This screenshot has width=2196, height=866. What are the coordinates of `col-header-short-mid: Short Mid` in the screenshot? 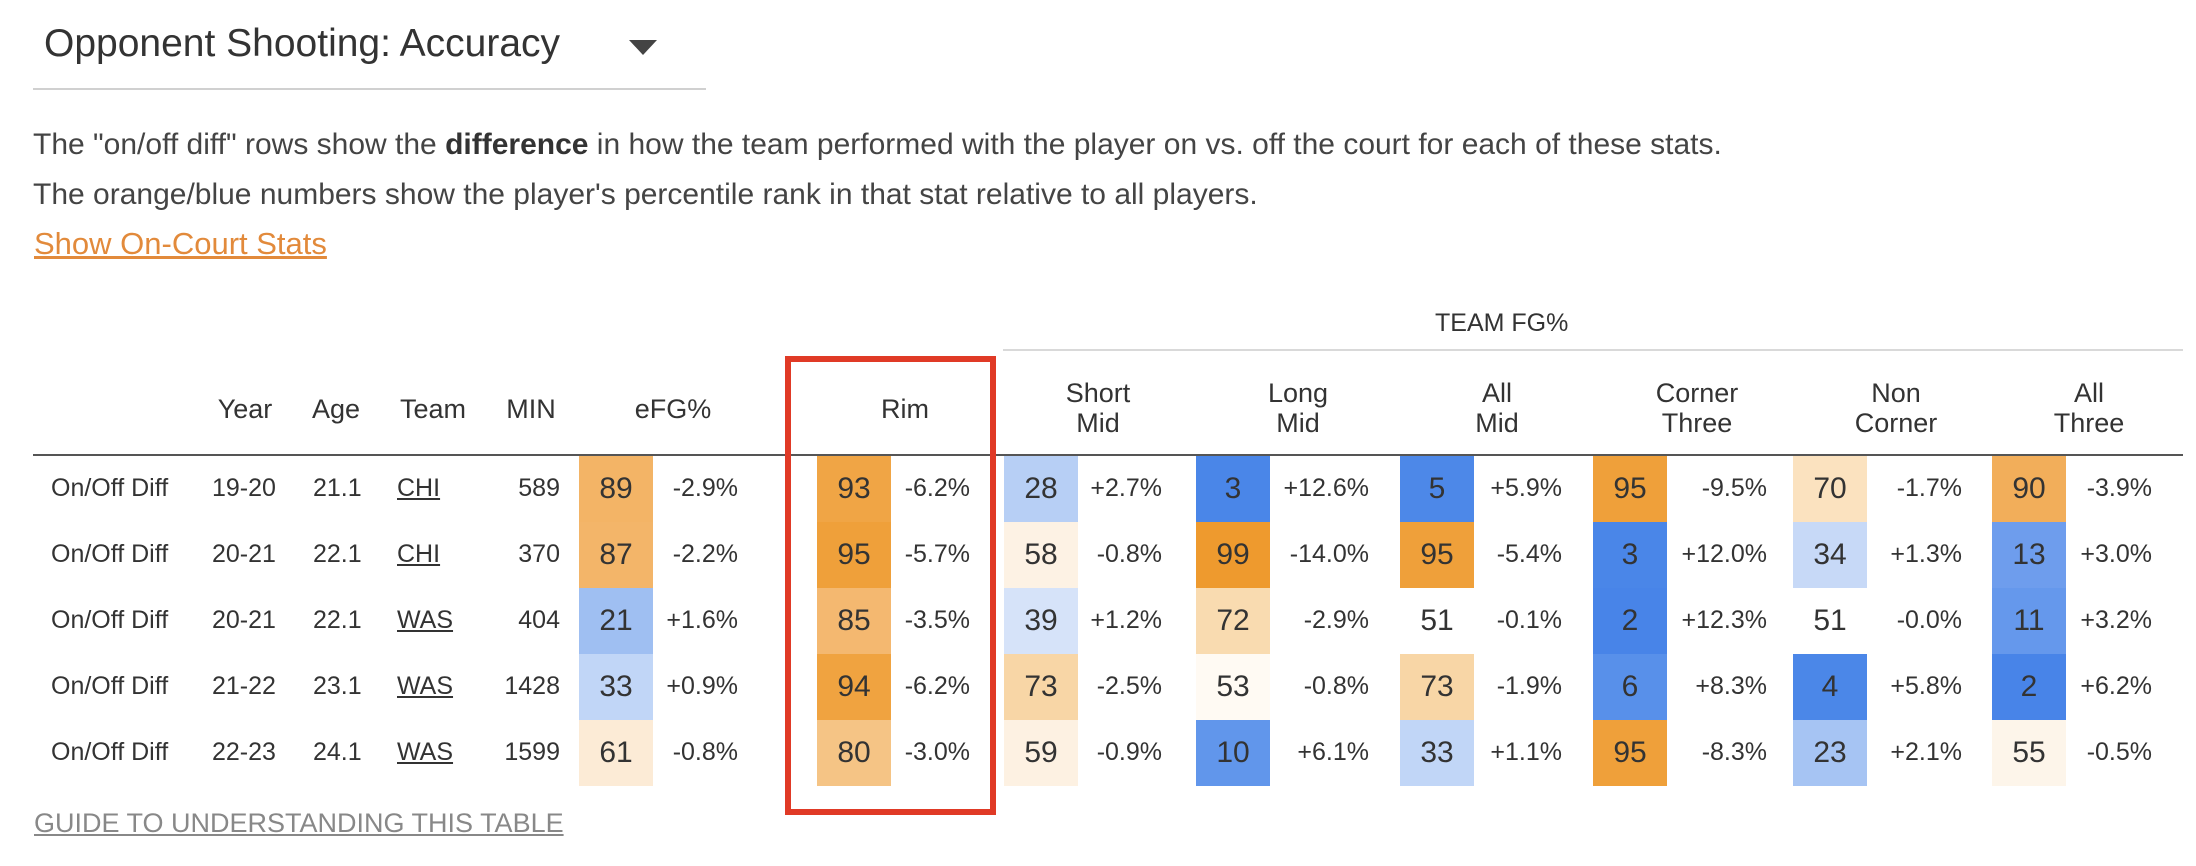 It's located at (1098, 408).